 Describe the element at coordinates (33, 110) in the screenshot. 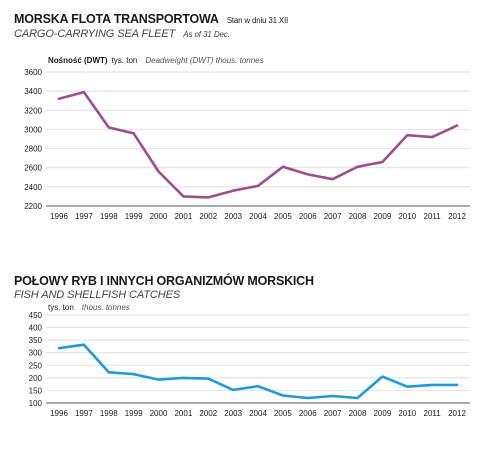

I see `fleet-y-tick-3200: 3200` at that location.